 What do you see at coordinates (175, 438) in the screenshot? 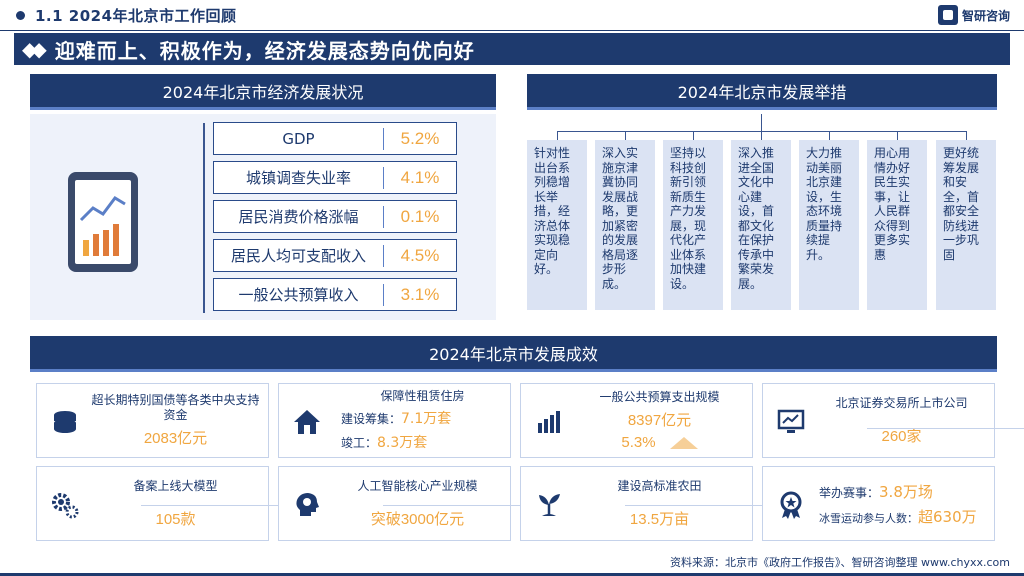
I see `card-value: 2083亿元` at bounding box center [175, 438].